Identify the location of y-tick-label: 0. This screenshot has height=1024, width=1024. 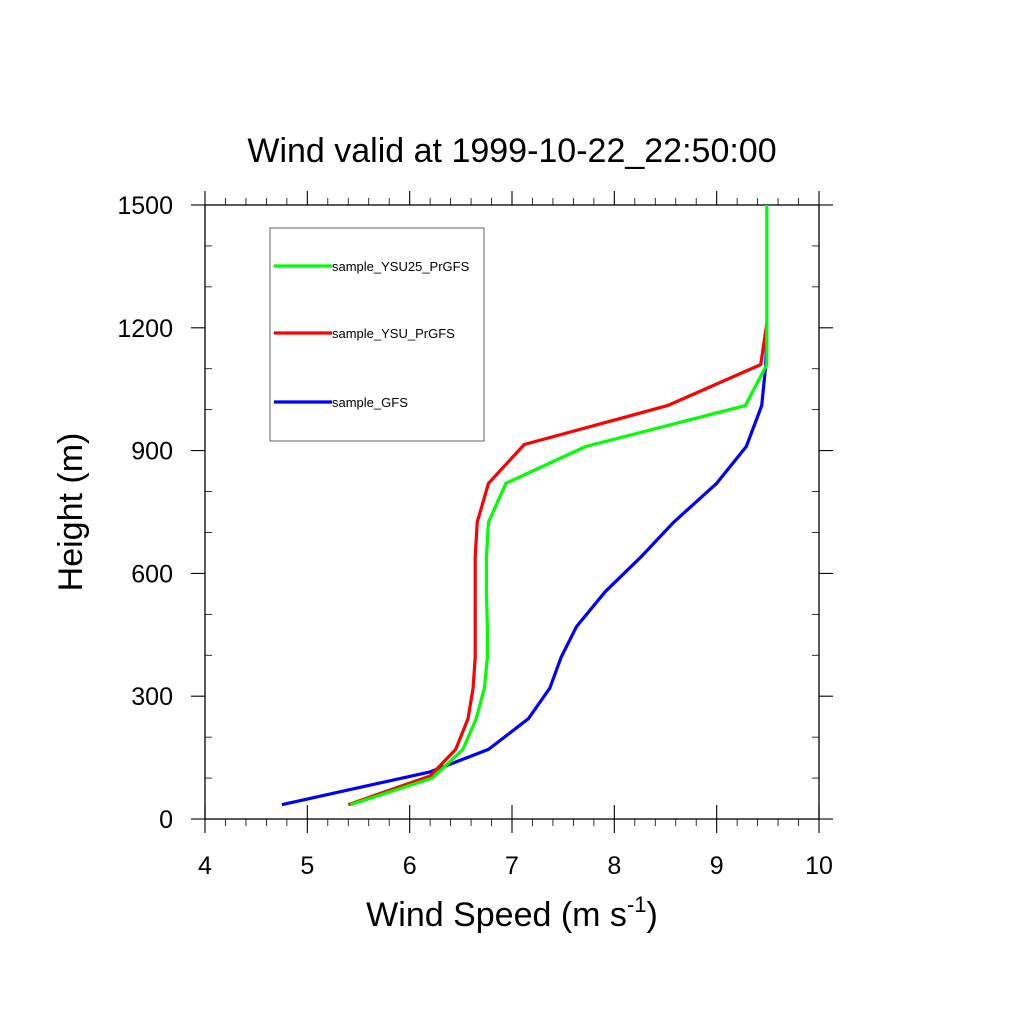
(166, 820).